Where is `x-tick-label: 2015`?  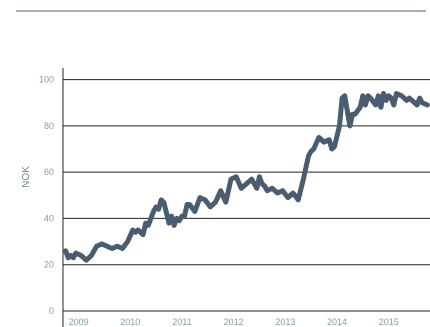
x-tick-label: 2015 is located at coordinates (389, 322).